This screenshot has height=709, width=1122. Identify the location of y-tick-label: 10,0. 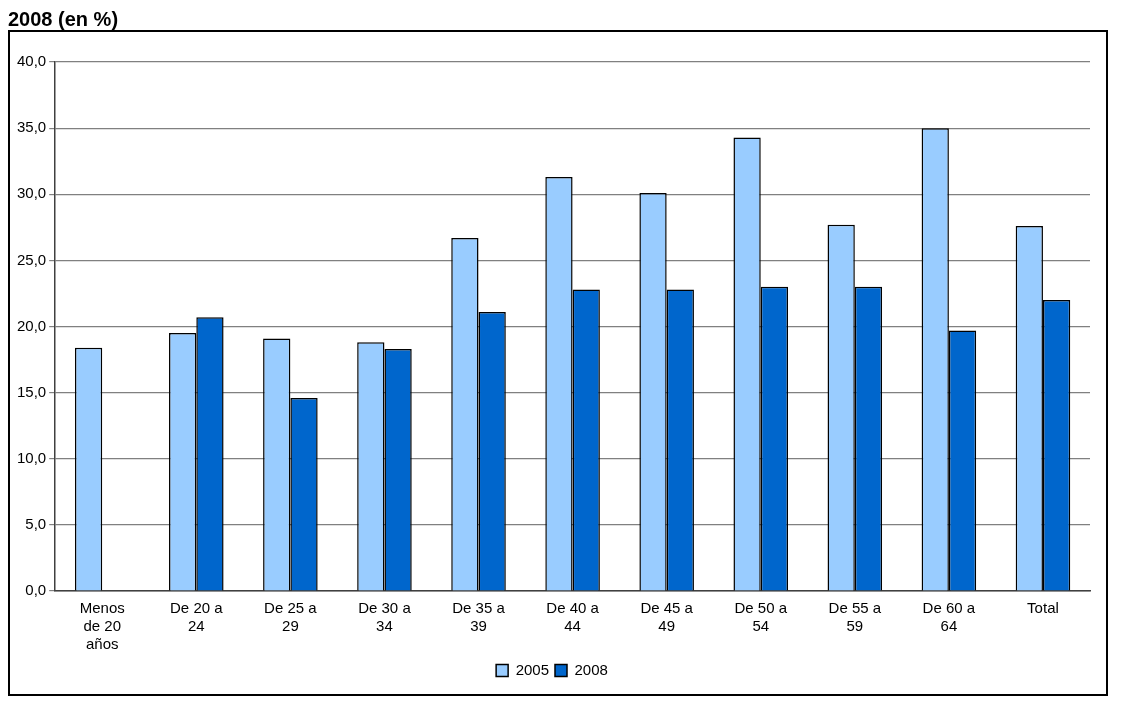
(31, 457).